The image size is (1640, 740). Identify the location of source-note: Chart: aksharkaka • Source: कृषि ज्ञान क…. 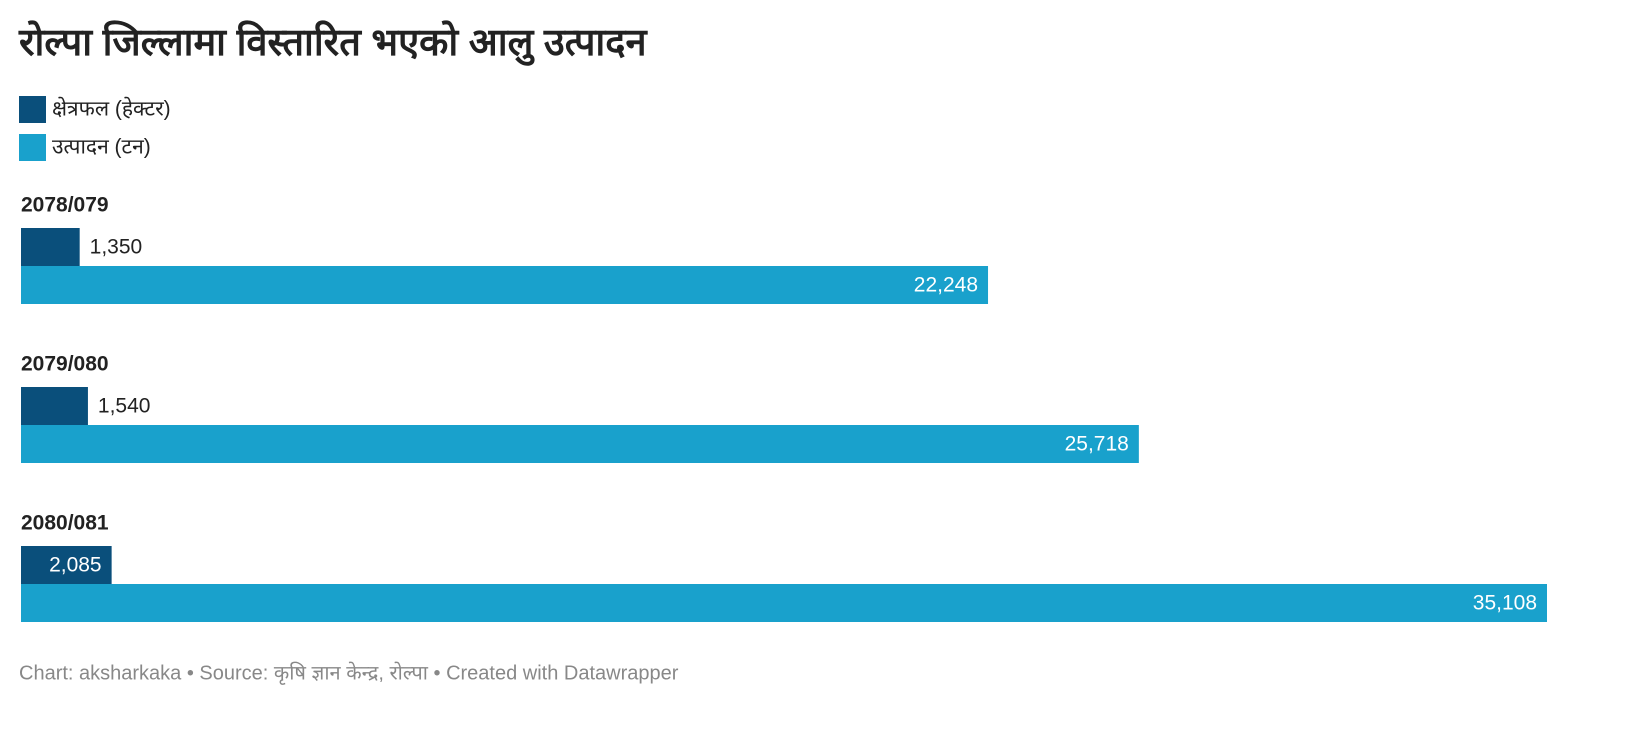
(349, 673).